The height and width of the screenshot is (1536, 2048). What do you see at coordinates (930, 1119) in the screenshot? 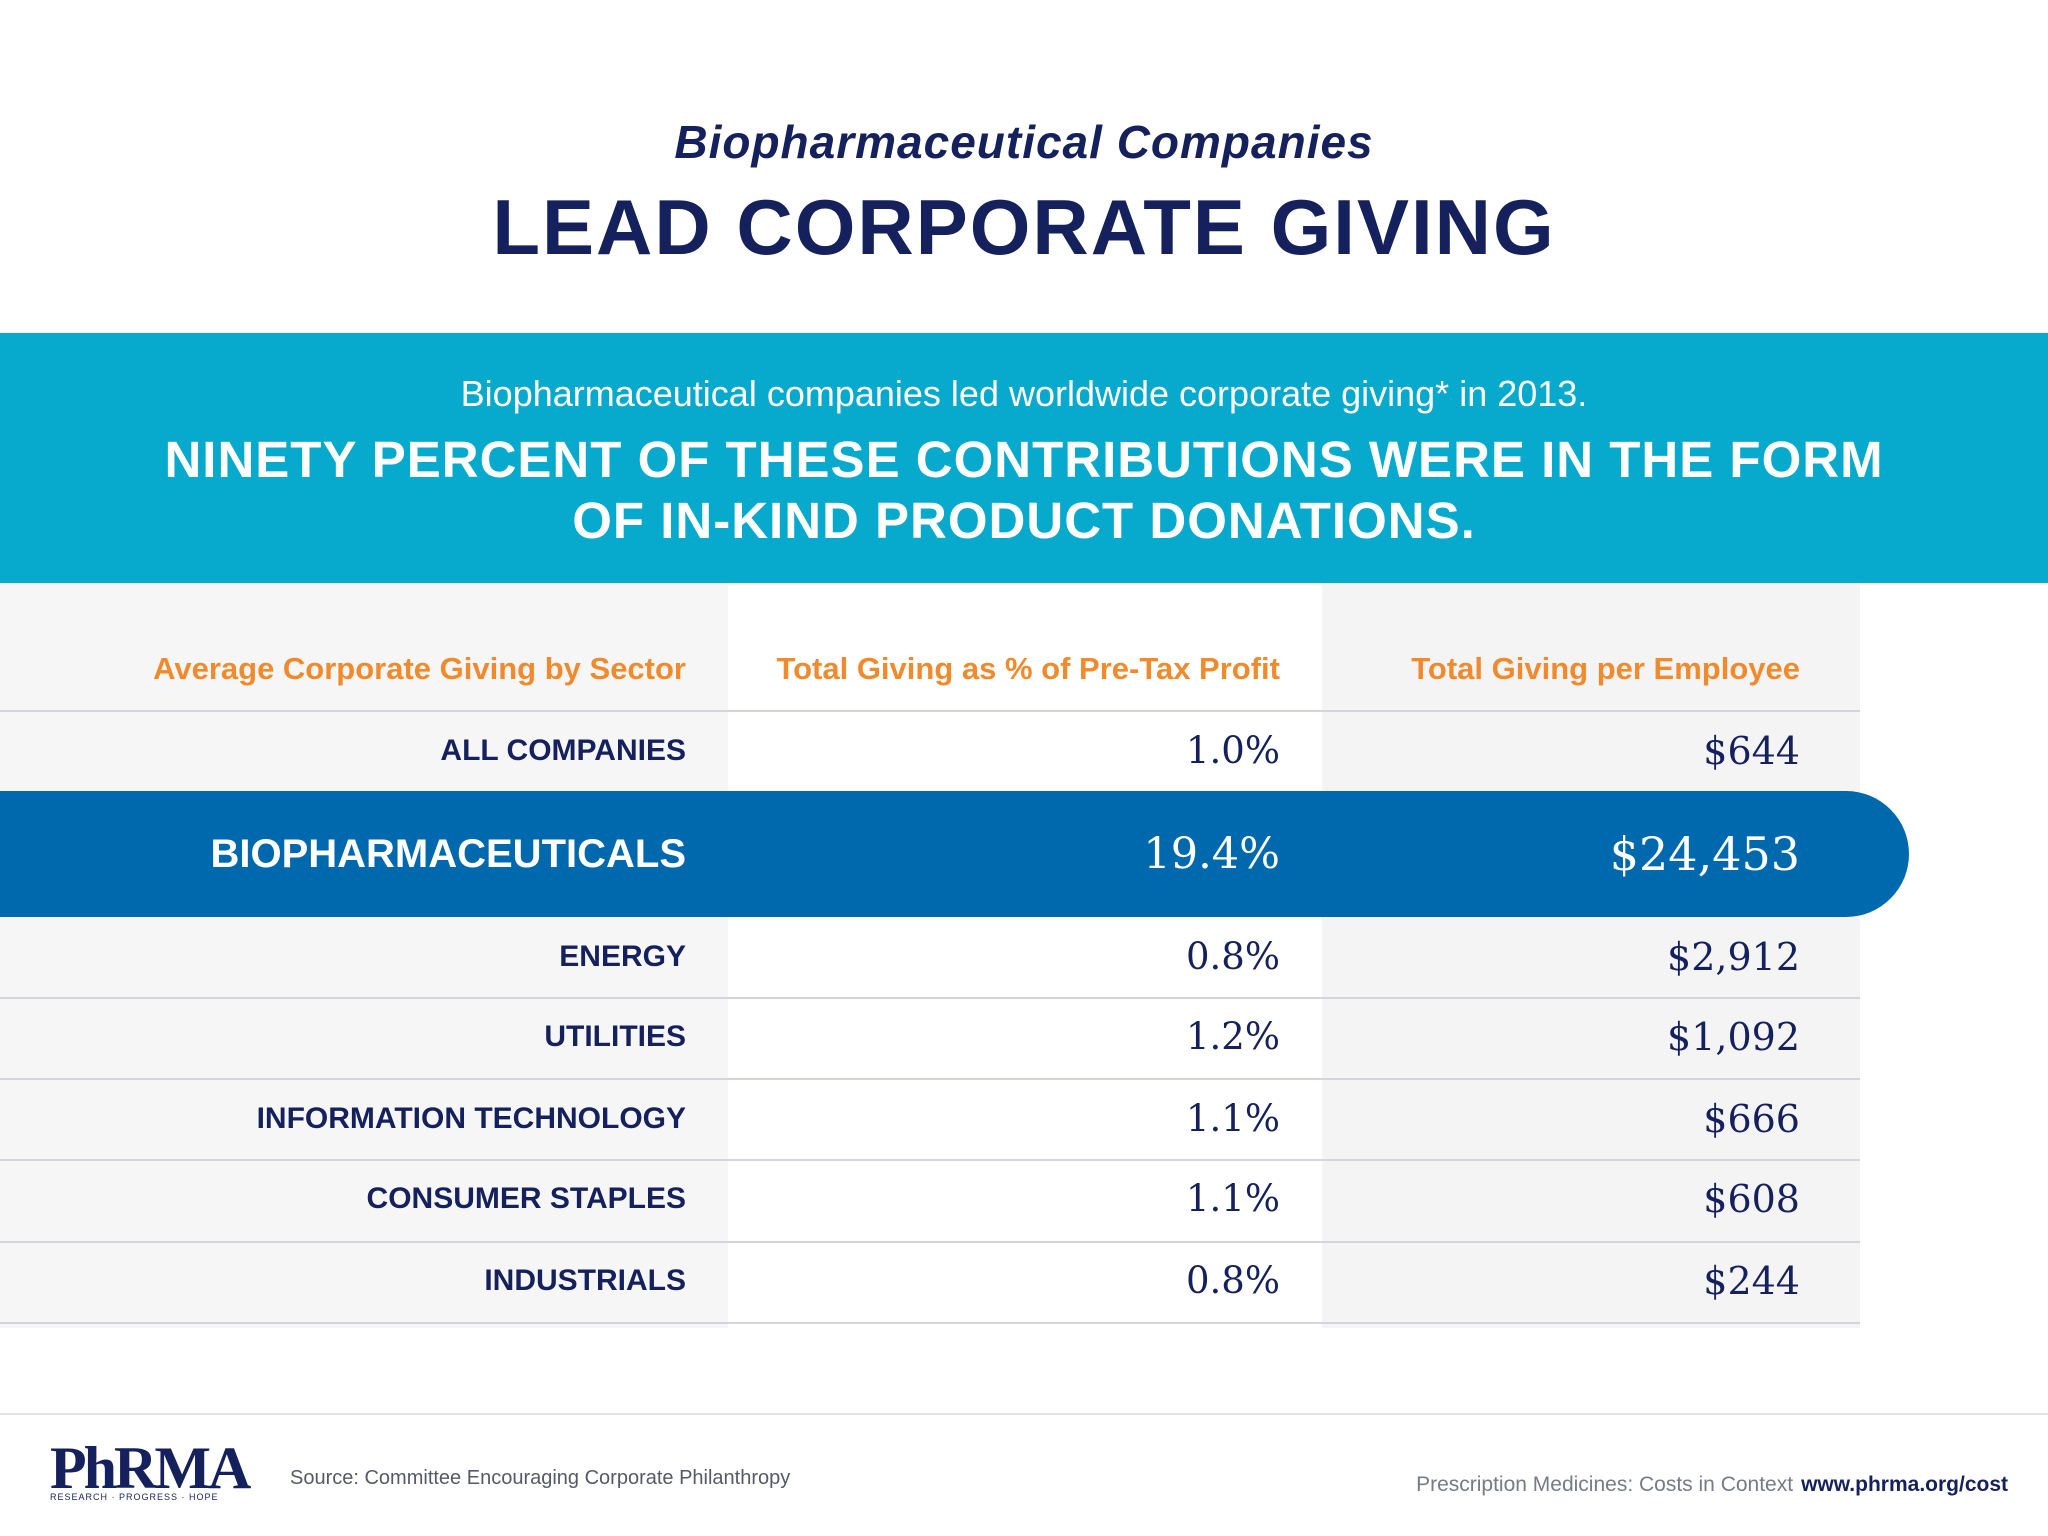
I see `table-row: INFORMATION TECHNOLOGY 1.1% $666` at bounding box center [930, 1119].